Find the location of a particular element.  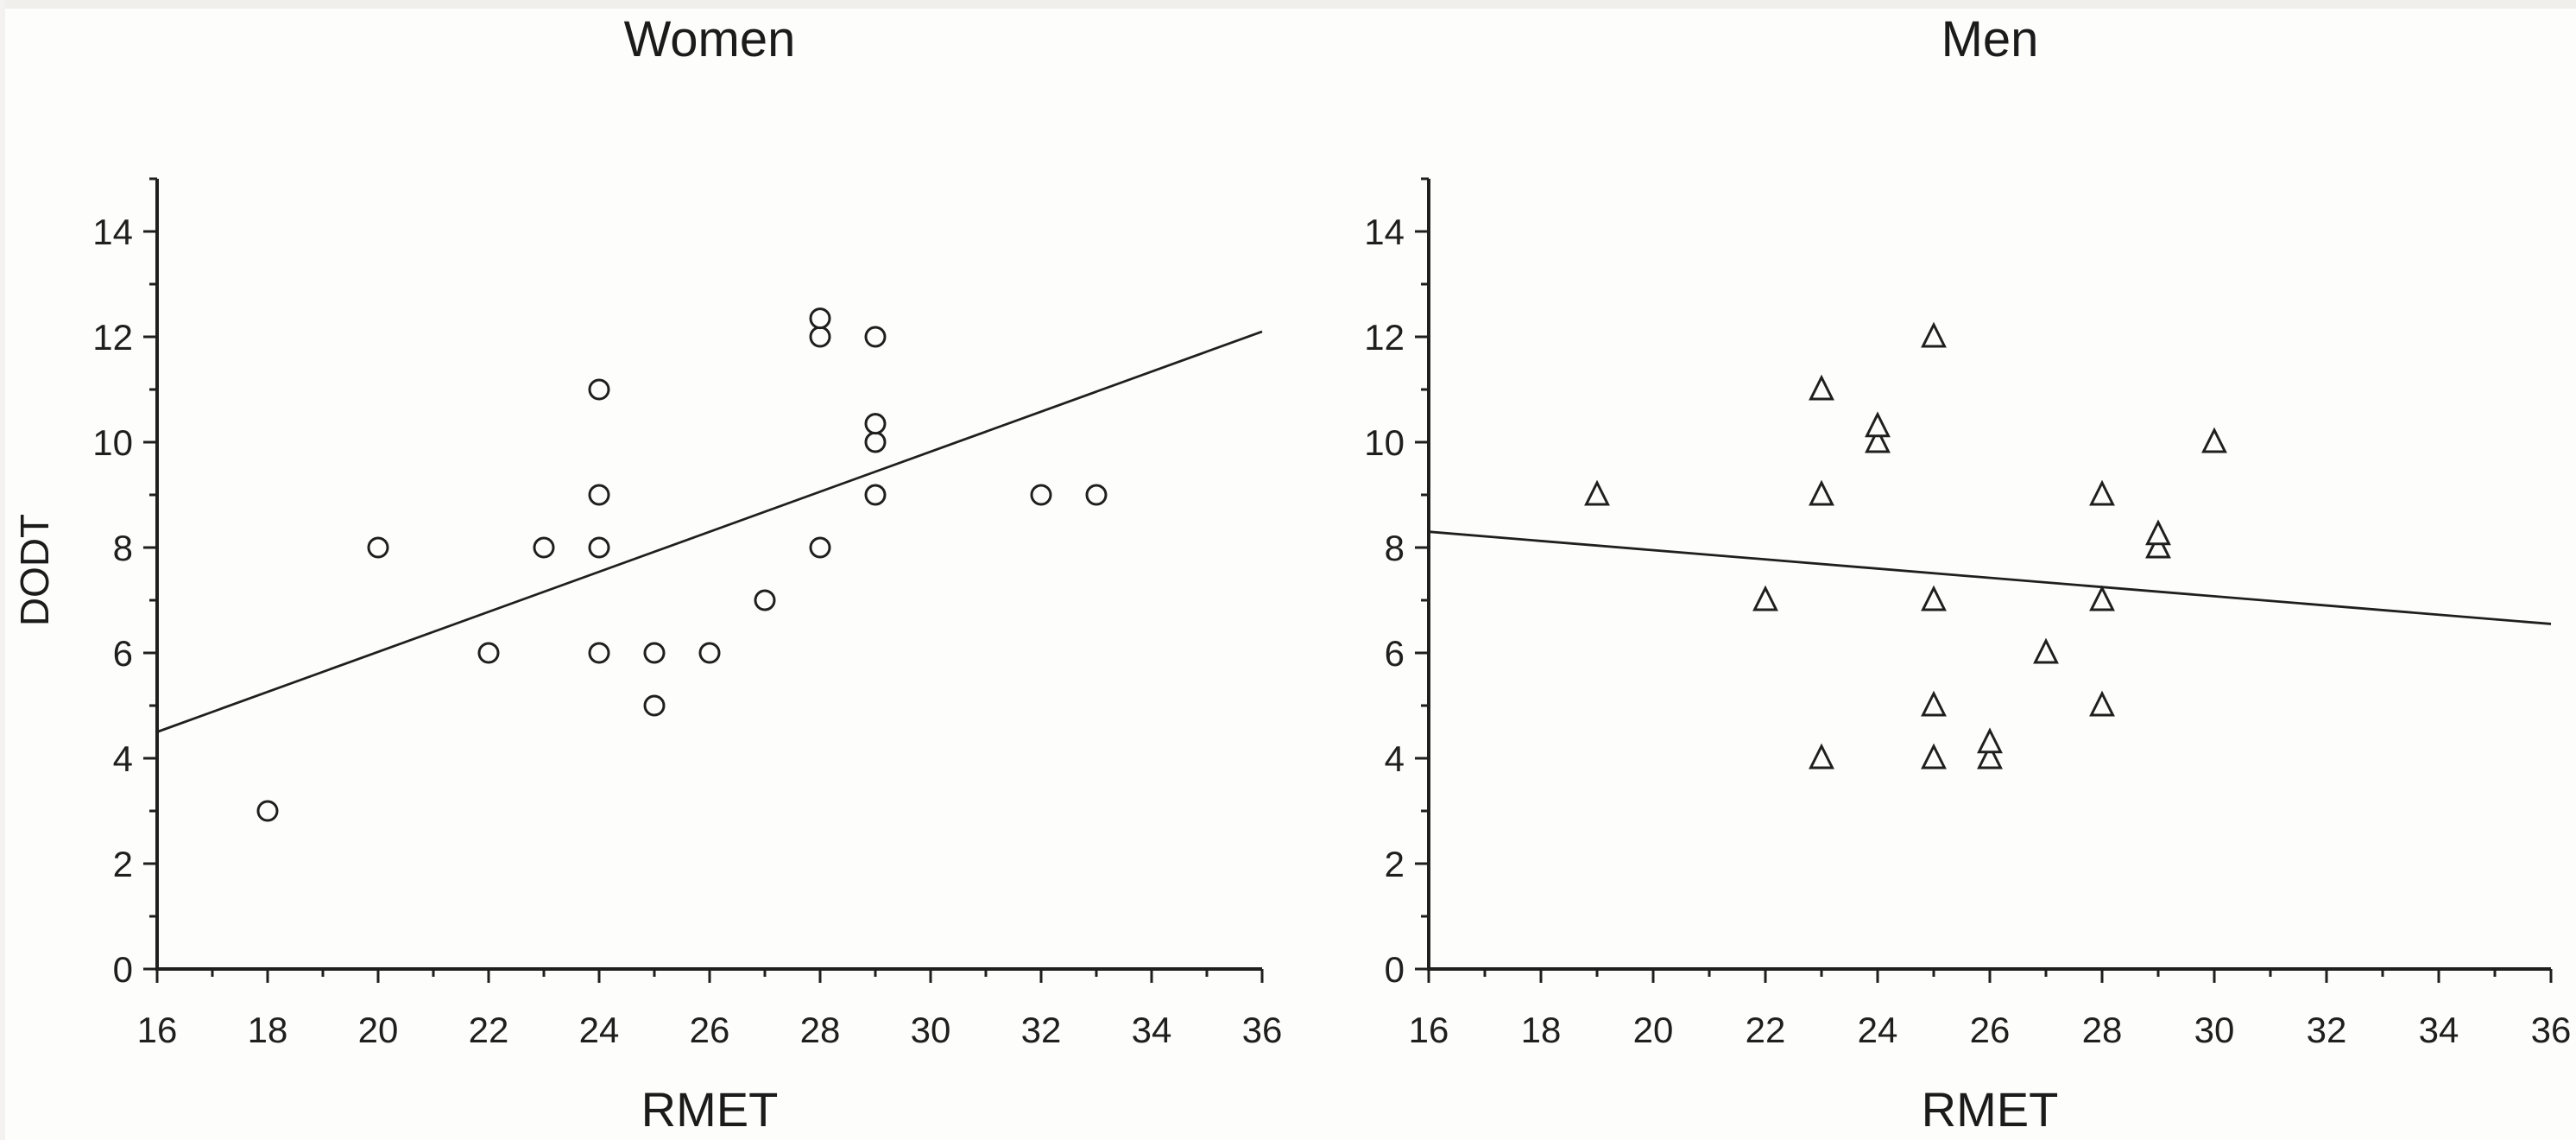

top-edge-tint is located at coordinates (1288, 5).